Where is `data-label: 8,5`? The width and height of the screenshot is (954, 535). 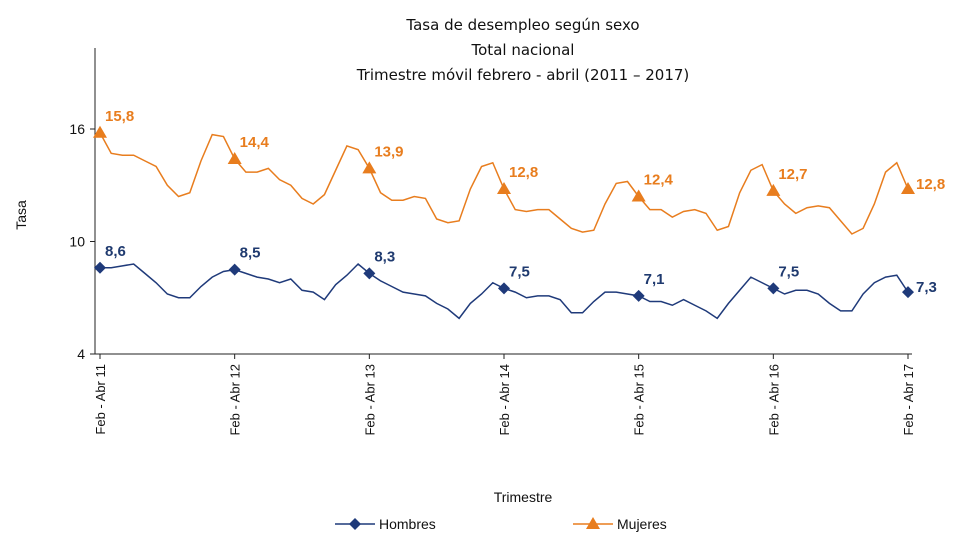 data-label: 8,5 is located at coordinates (250, 253).